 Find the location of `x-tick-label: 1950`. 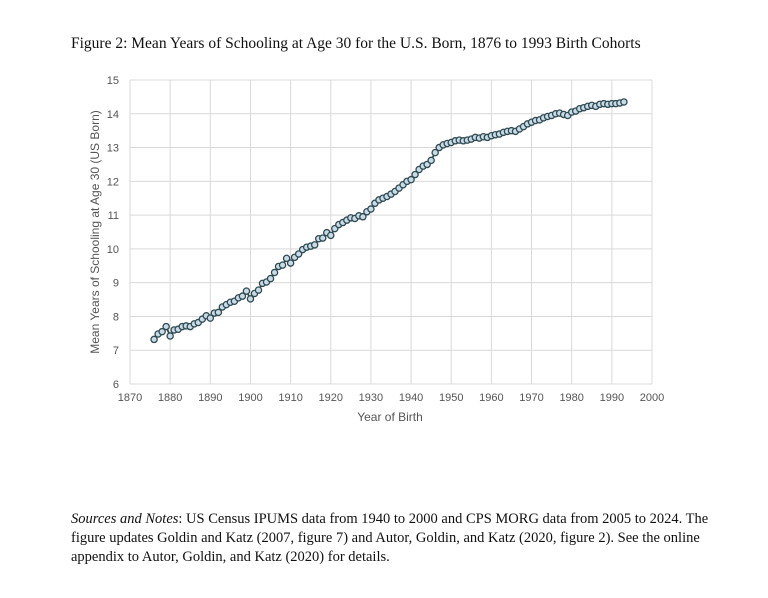

x-tick-label: 1950 is located at coordinates (451, 398).